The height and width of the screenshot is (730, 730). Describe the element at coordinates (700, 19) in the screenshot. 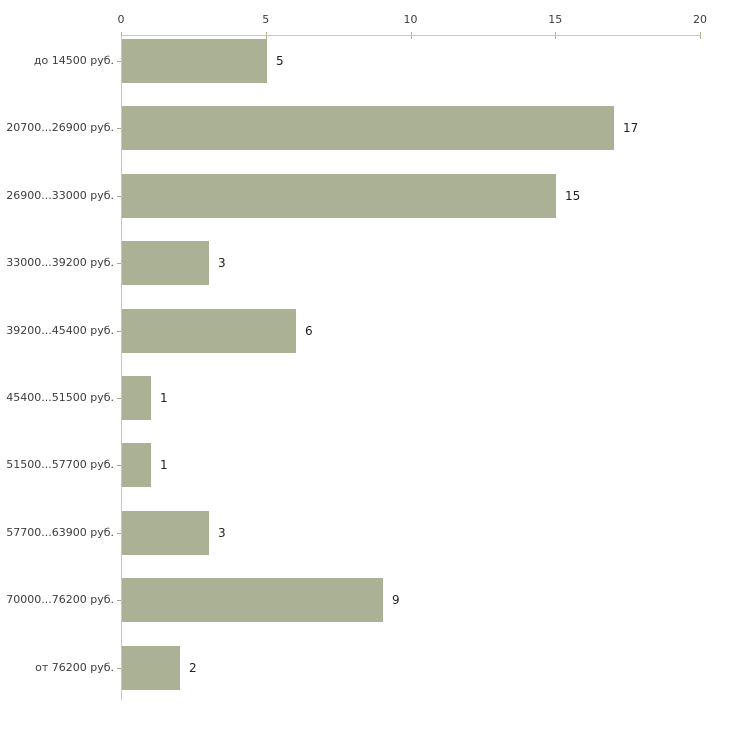

I see `x-axis-tick-label: 20` at that location.